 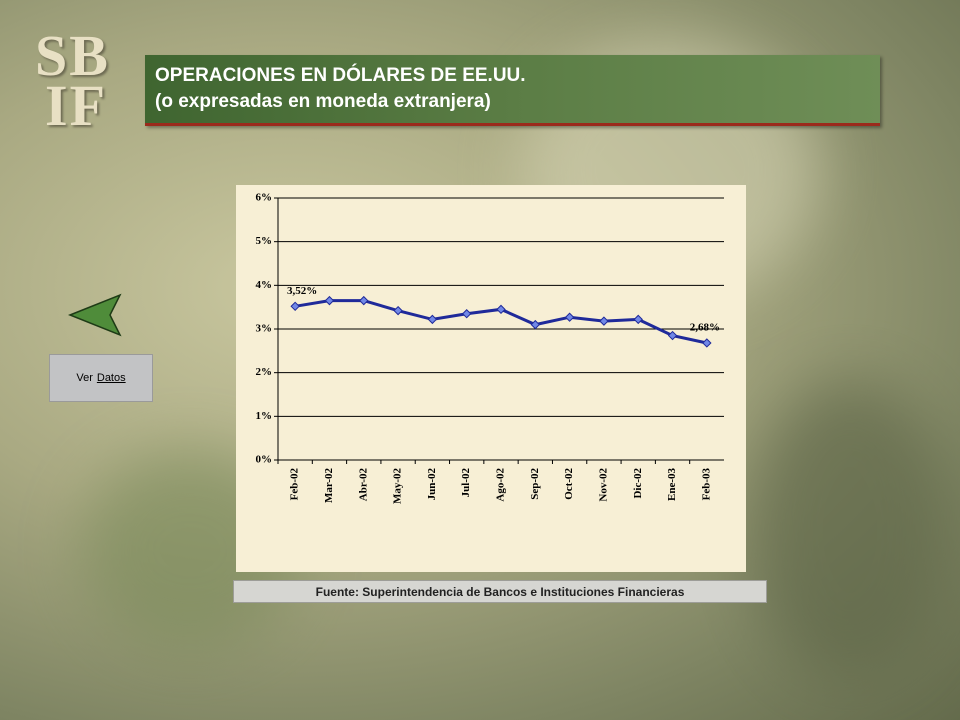 What do you see at coordinates (295, 484) in the screenshot?
I see `x-tick-label: Feb-02` at bounding box center [295, 484].